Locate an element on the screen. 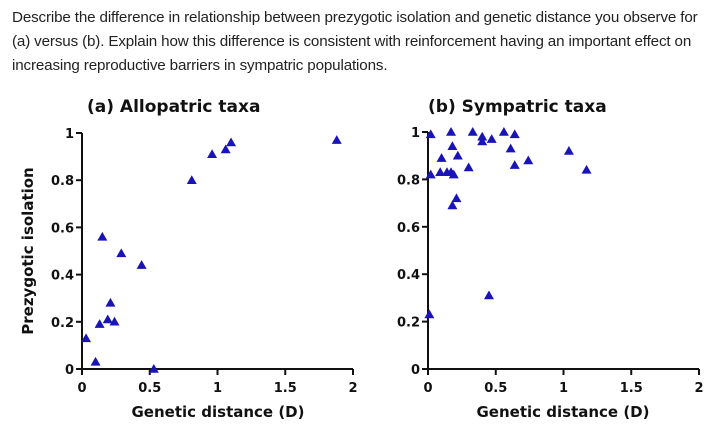  chart-title: (b) Sympatric taxa is located at coordinates (517, 107).